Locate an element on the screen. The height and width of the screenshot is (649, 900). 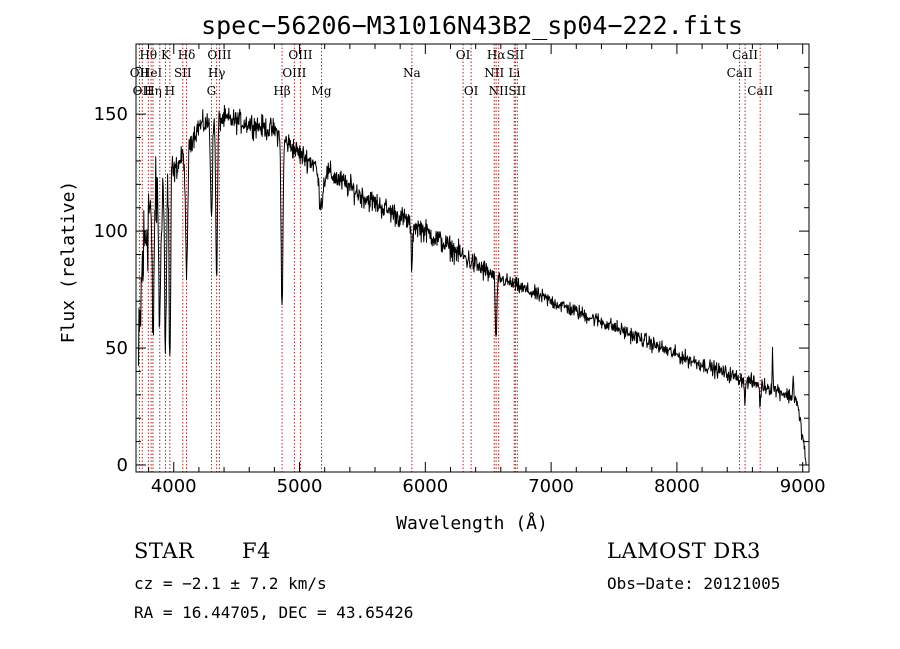
spectral-line-label: Hη is located at coordinates (153, 91).